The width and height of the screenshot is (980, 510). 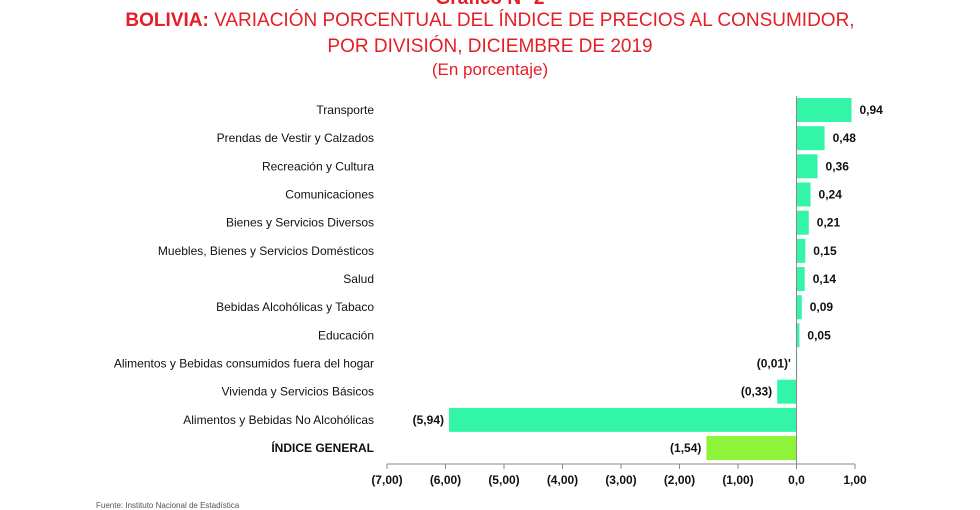 What do you see at coordinates (322, 447) in the screenshot?
I see `category-label: ÍNDICE GENERAL` at bounding box center [322, 447].